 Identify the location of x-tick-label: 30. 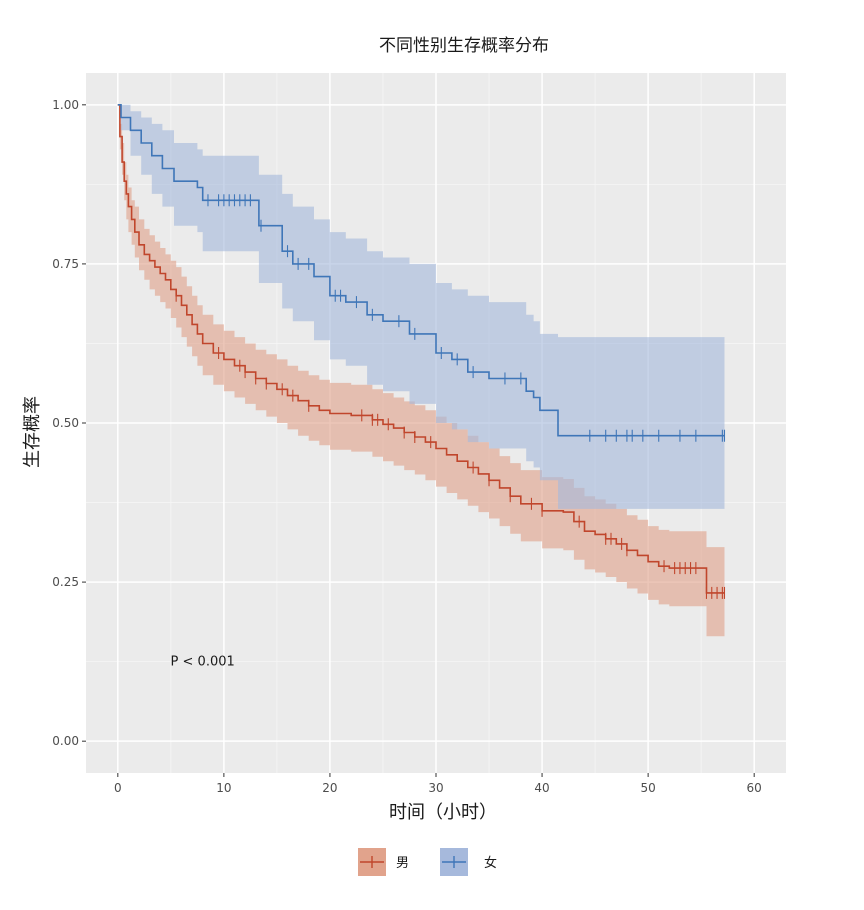
(435, 788).